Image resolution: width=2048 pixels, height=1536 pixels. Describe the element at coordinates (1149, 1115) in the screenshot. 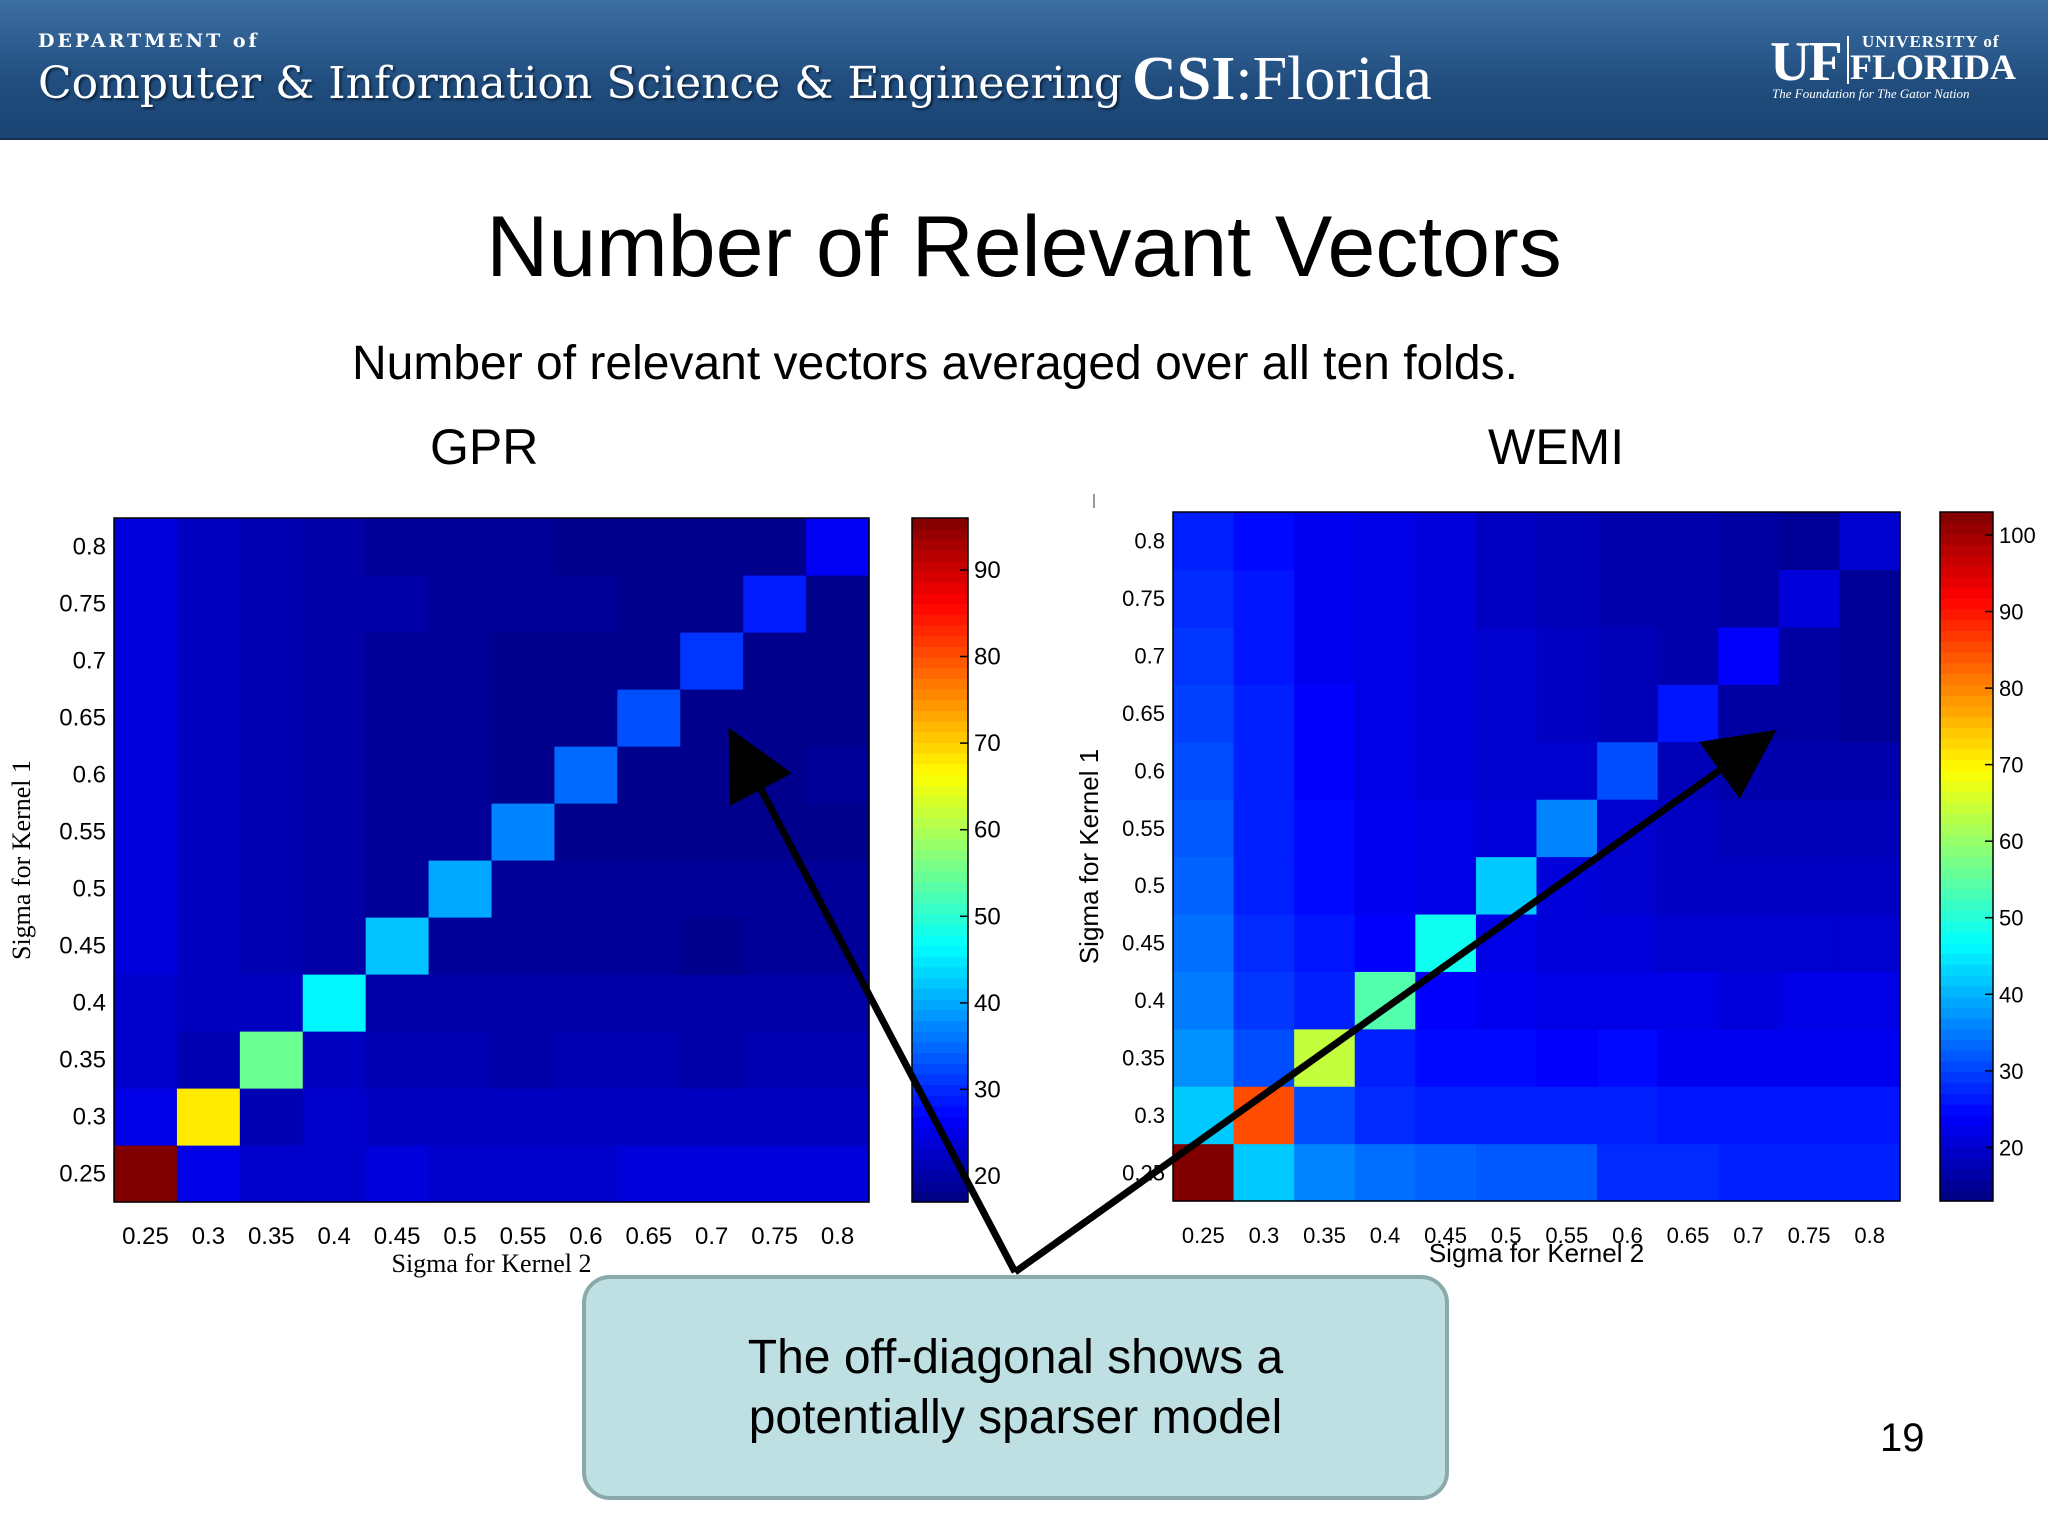

I see `wemi-y-tick-label: 0.3` at that location.